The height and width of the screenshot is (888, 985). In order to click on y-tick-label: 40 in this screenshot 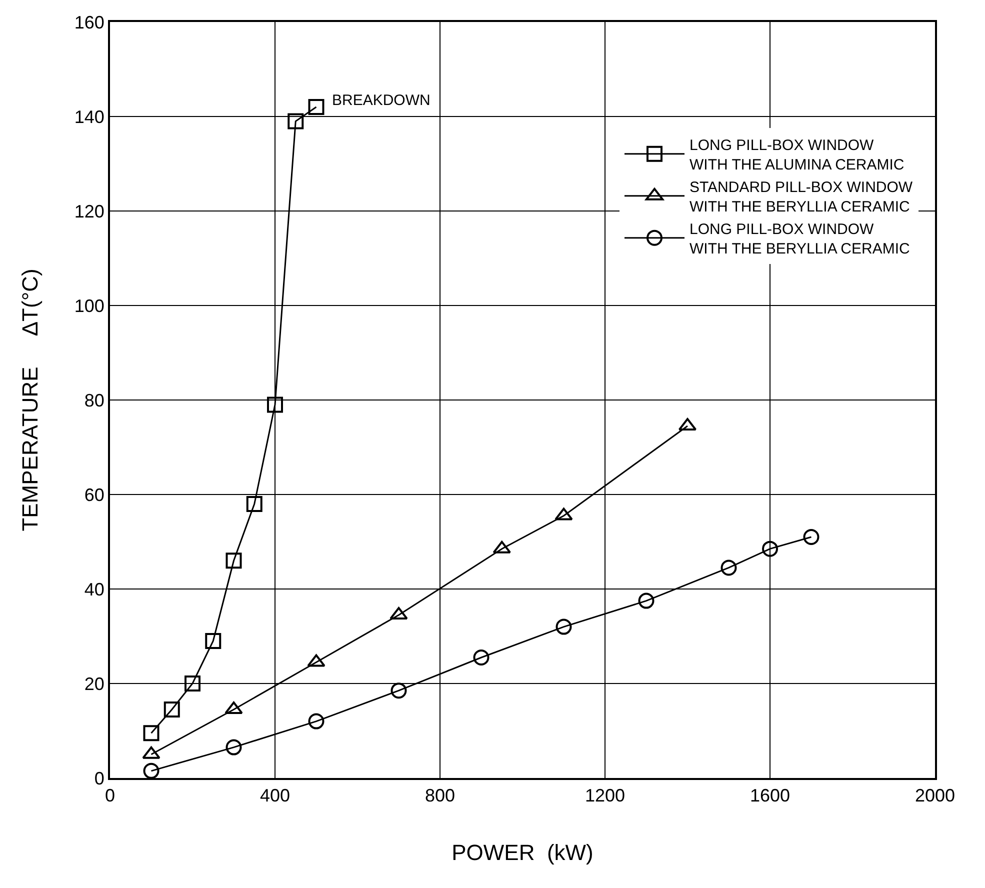, I will do `click(94, 589)`.